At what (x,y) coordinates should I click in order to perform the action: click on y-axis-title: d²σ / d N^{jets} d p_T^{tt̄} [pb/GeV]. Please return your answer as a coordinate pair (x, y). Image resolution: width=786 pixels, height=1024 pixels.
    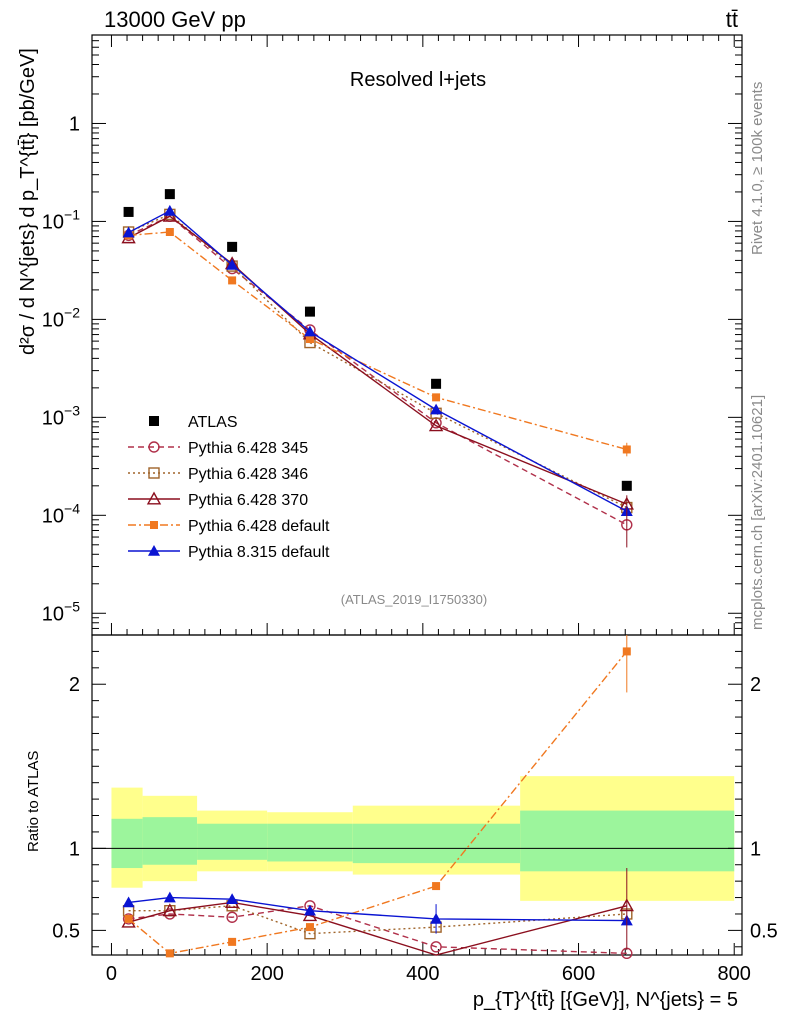
    Looking at the image, I should click on (28, 201).